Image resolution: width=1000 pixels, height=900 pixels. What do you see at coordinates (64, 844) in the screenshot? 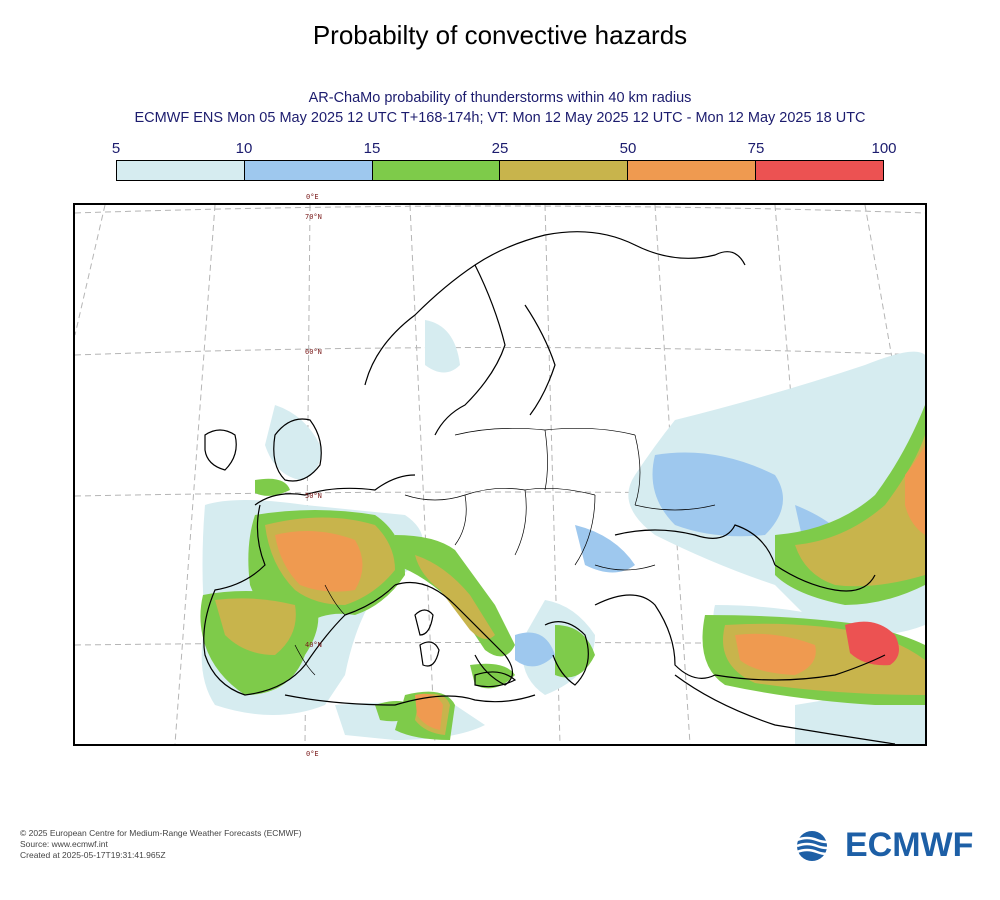
I see `footer-source: Source: www.ecmwf.int` at bounding box center [64, 844].